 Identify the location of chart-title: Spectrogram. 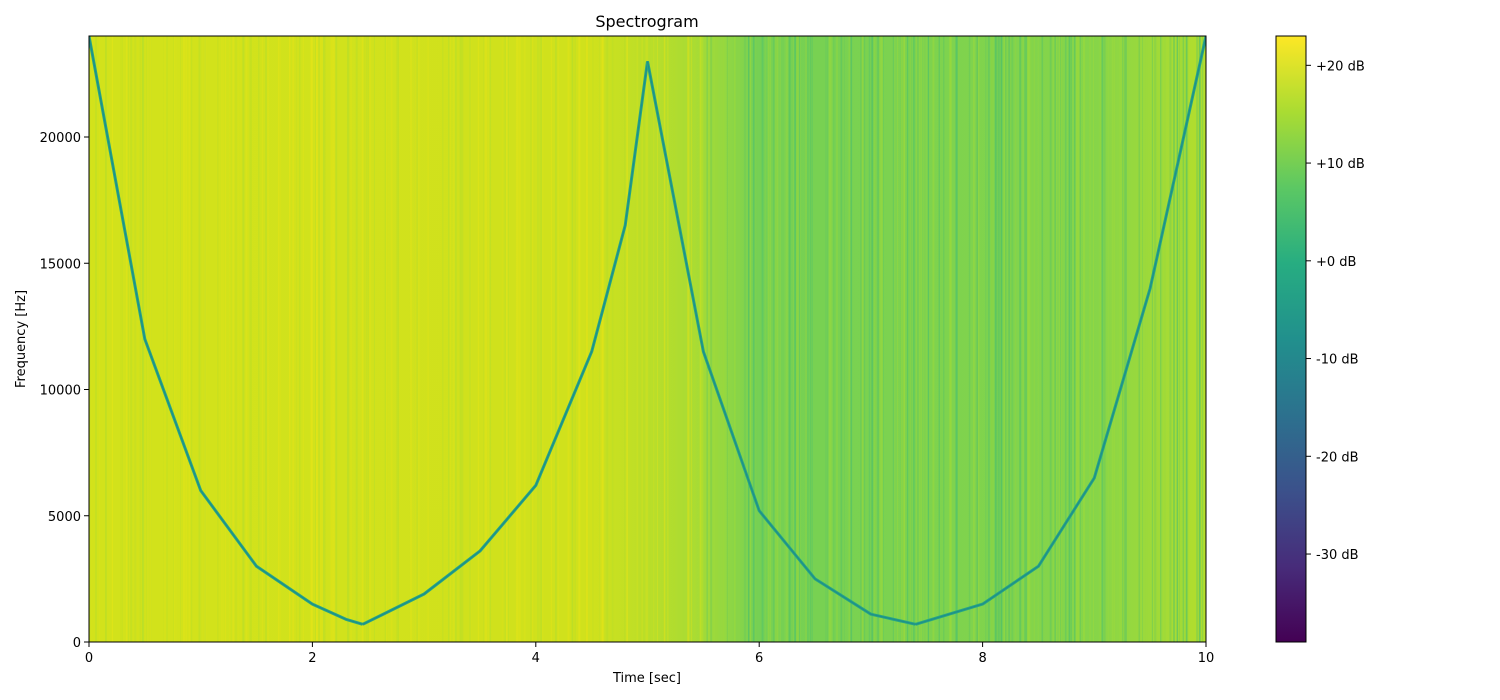
(646, 21).